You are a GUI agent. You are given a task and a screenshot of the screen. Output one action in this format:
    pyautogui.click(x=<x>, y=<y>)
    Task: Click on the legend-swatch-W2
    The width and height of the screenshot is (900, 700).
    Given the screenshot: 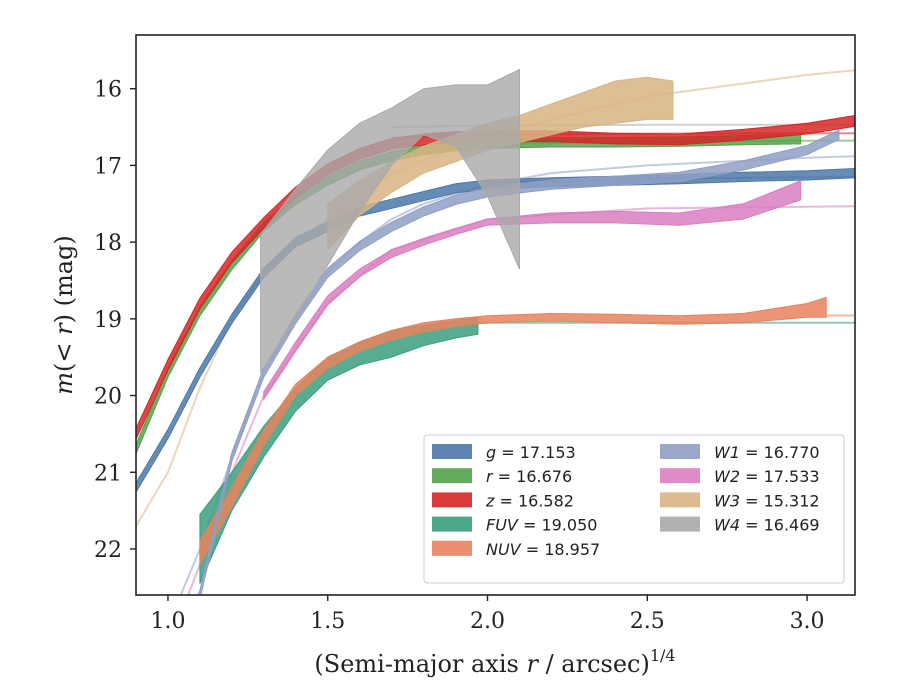 What is the action you would take?
    pyautogui.click(x=680, y=476)
    